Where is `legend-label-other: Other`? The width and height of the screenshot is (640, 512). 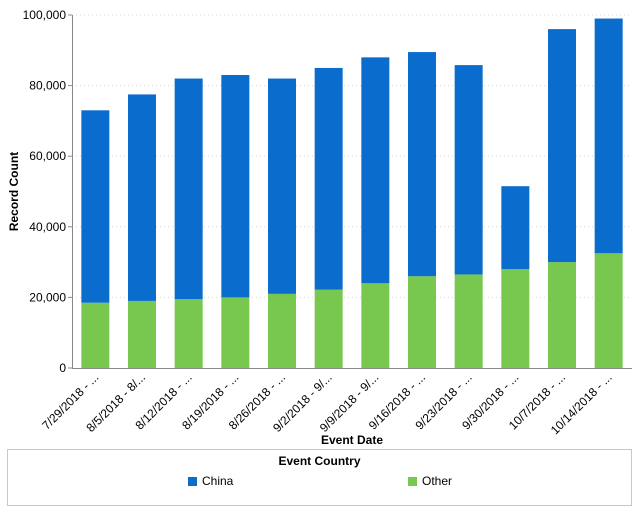
legend-label-other: Other is located at coordinates (437, 481).